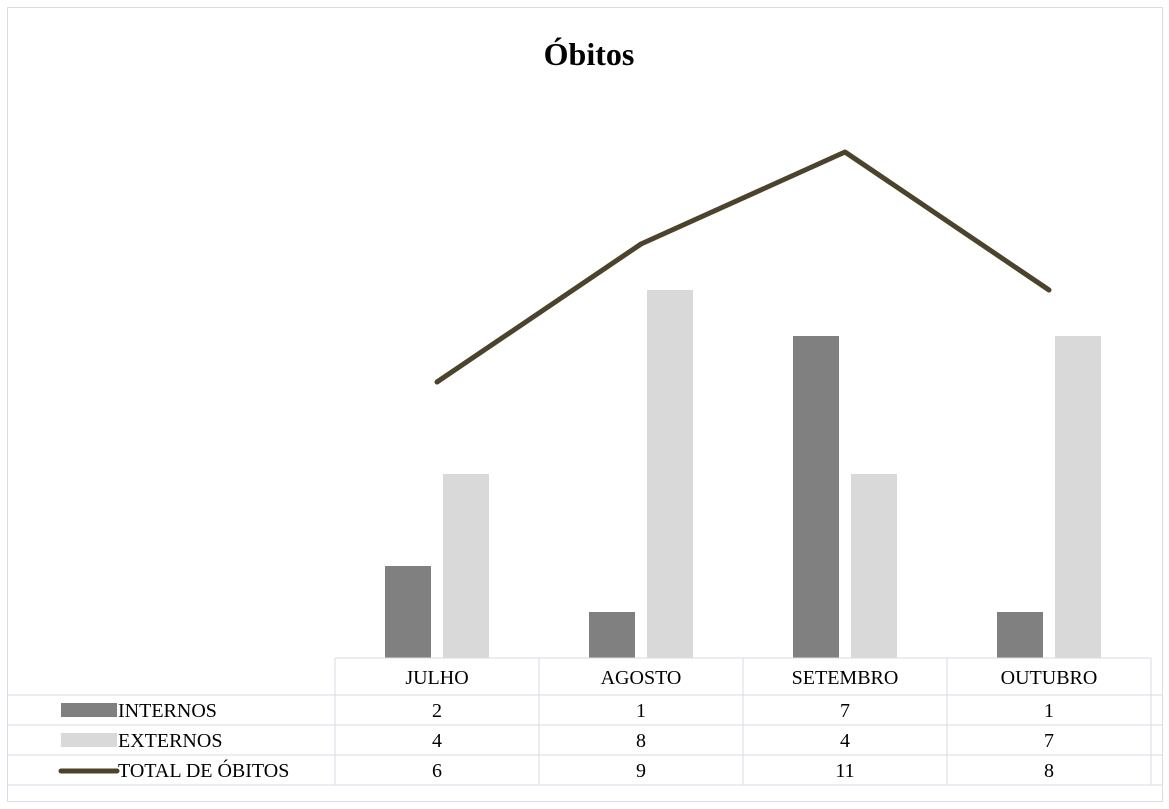  I want to click on category-label-julho: JULHO, so click(436, 678).